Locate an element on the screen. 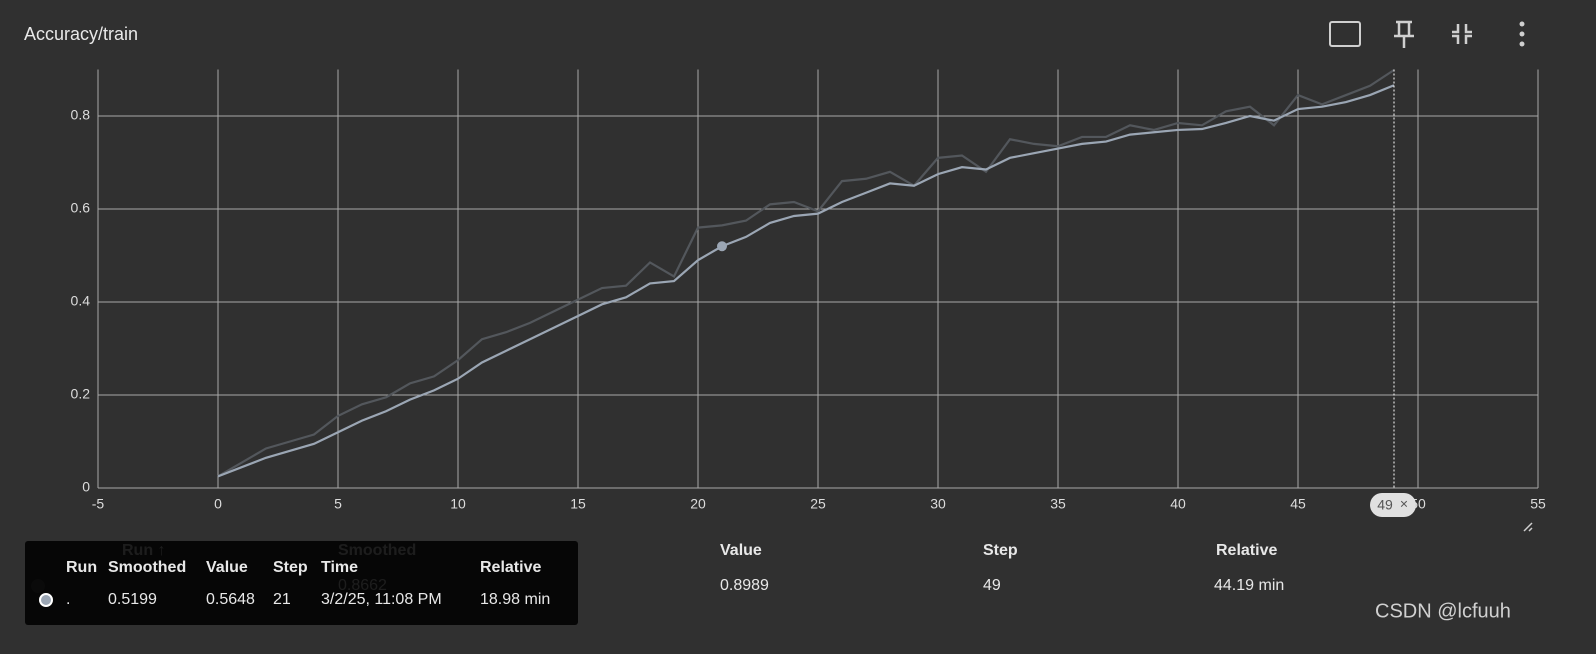 This screenshot has width=1596, height=654. tooltip-header: Step is located at coordinates (290, 567).